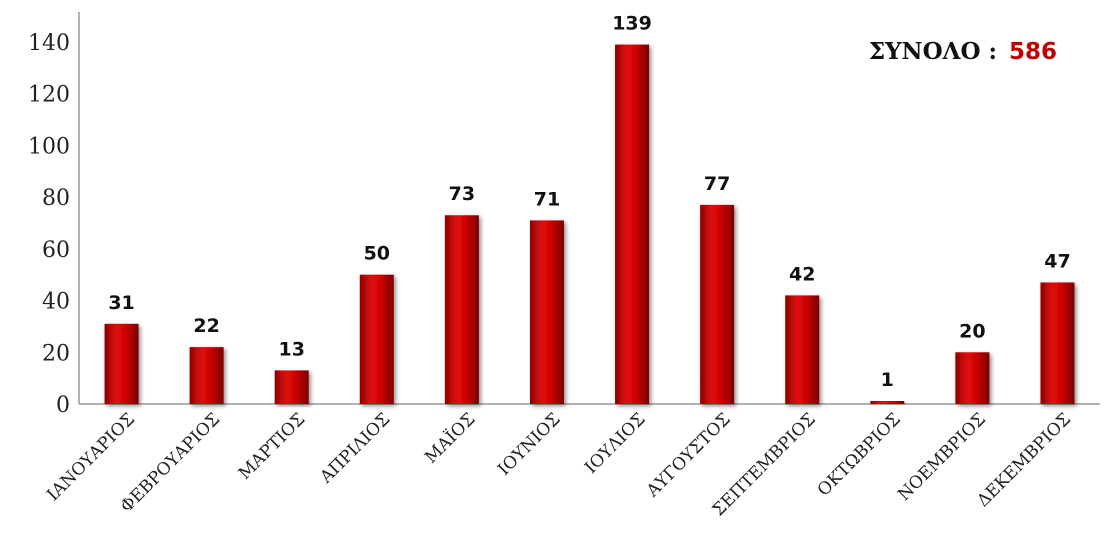  Describe the element at coordinates (56, 302) in the screenshot. I see `y-tick-label: 40` at that location.